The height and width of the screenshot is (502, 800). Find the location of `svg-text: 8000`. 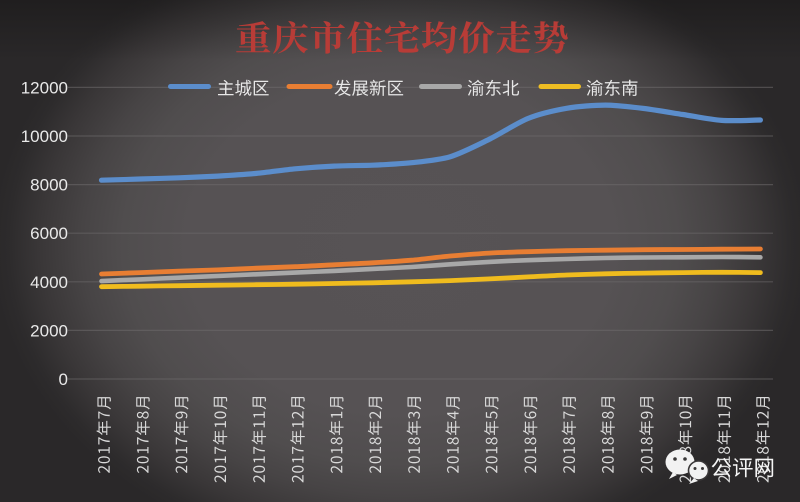

svg-text: 8000 is located at coordinates (49, 185).